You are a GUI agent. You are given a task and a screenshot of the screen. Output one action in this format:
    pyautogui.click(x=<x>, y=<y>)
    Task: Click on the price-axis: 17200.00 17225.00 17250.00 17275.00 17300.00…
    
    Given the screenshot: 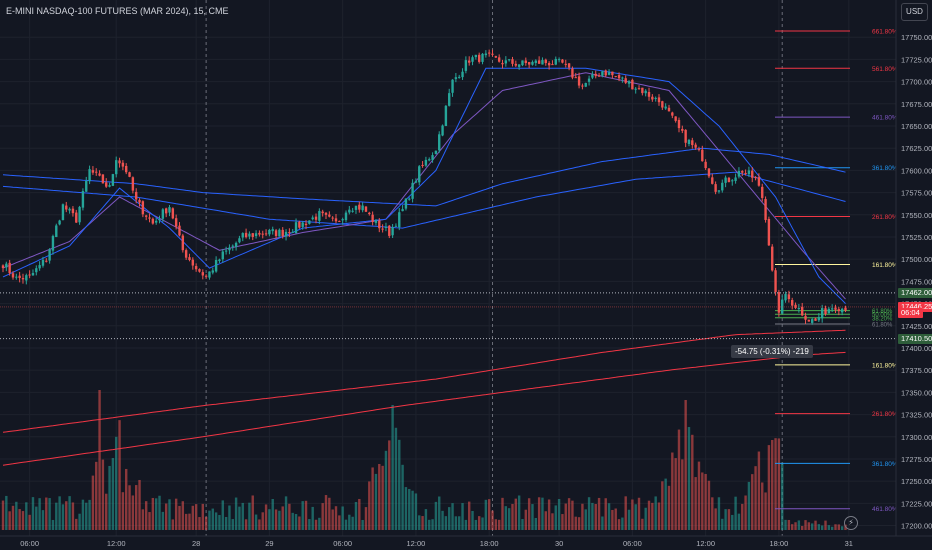 What is the action you would take?
    pyautogui.click(x=913, y=275)
    